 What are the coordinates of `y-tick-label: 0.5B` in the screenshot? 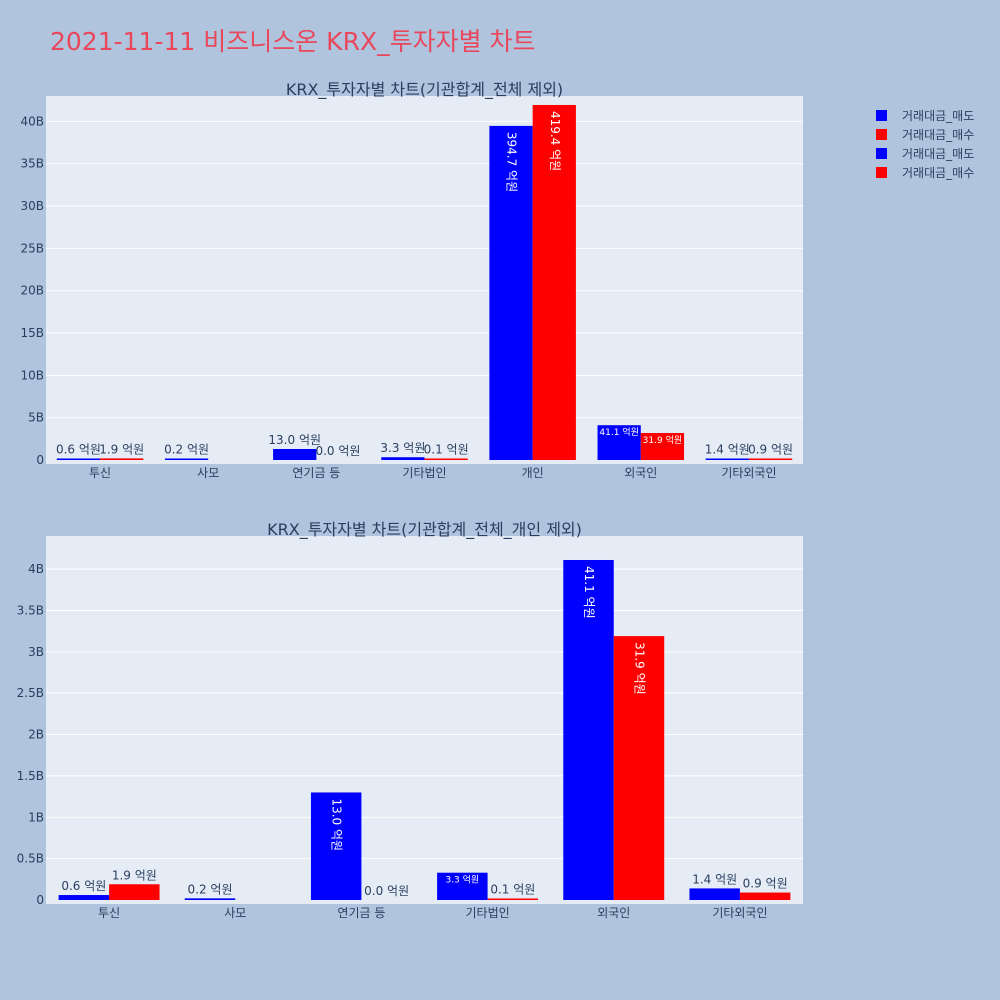 It's located at (30, 859).